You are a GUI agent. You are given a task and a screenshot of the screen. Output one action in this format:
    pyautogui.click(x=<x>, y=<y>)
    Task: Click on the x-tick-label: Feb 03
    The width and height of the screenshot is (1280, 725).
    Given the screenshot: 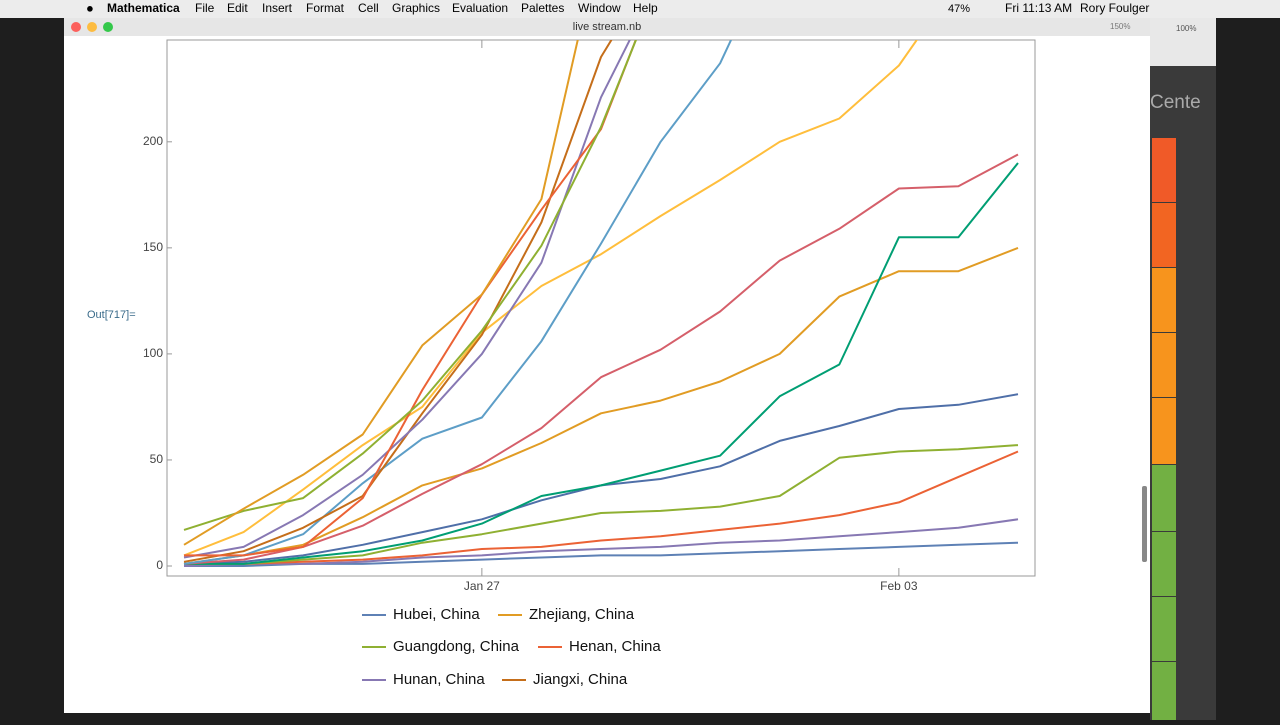 What is the action you would take?
    pyautogui.click(x=899, y=586)
    